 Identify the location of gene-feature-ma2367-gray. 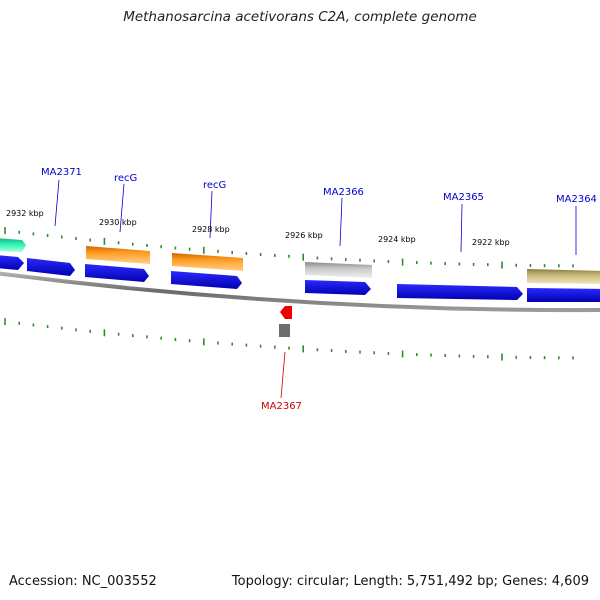
(284, 330).